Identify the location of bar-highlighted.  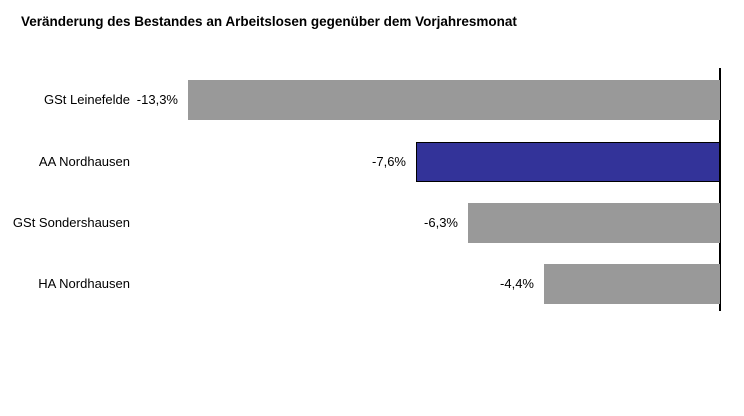
(568, 162).